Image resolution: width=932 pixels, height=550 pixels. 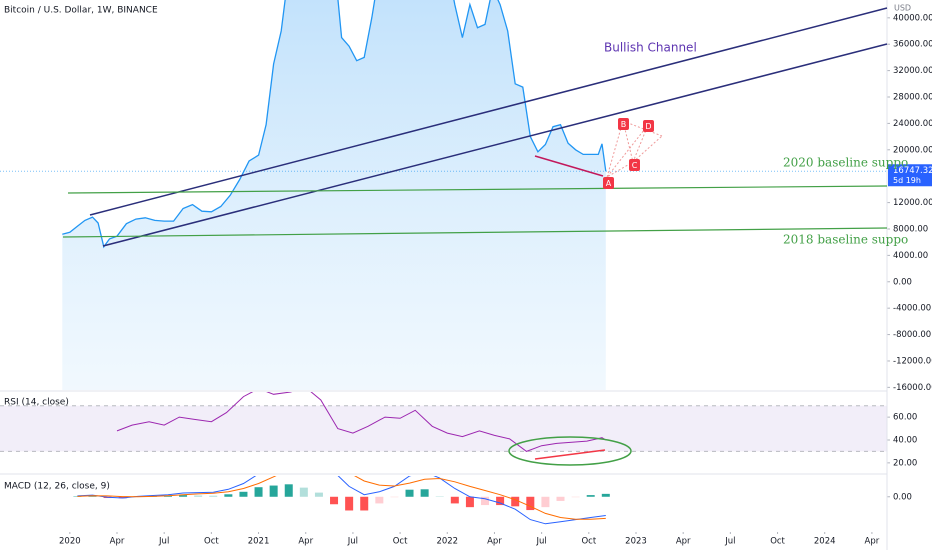 What do you see at coordinates (57, 487) in the screenshot?
I see `indicator-title: MACD (12, 26, close, 9)` at bounding box center [57, 487].